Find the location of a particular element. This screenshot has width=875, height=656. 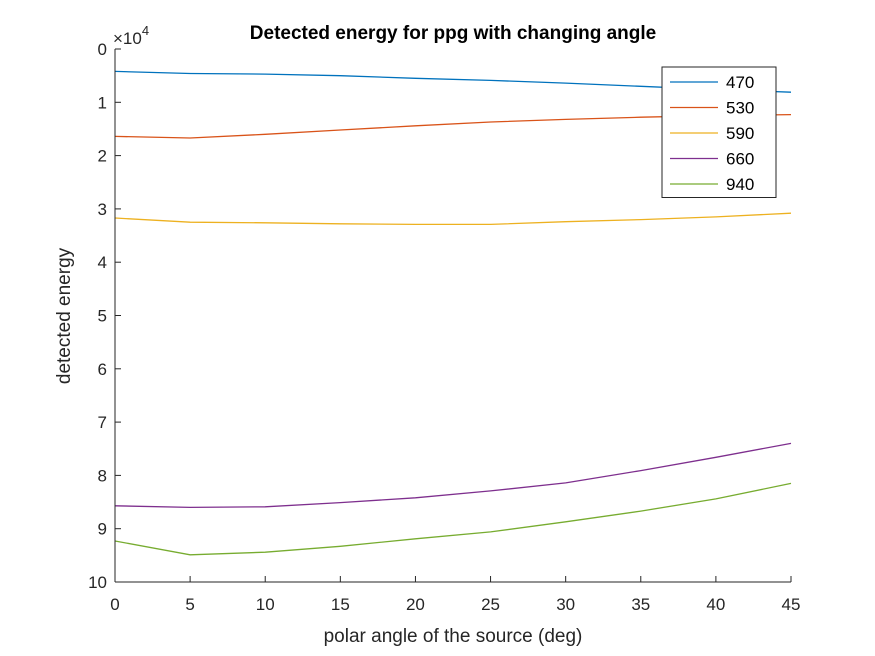

x-tick-label: 0 is located at coordinates (114, 604).